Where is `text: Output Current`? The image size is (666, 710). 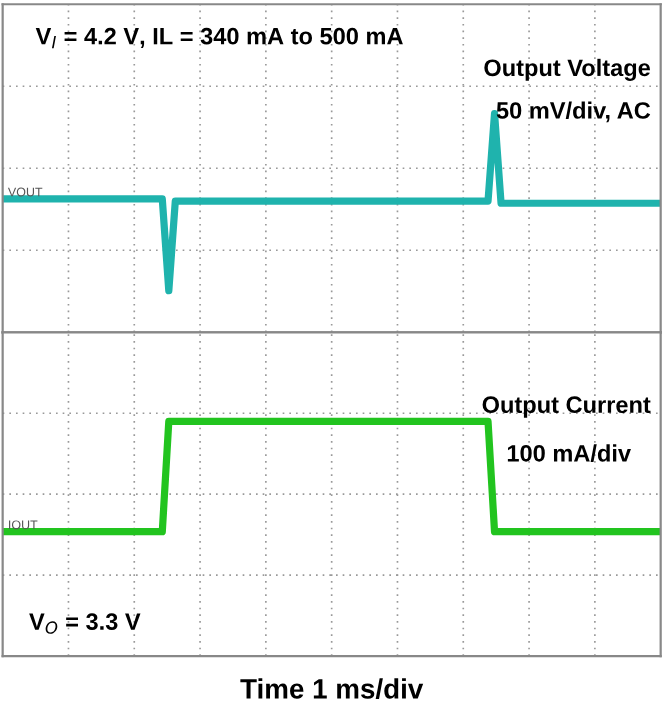
text: Output Current is located at coordinates (566, 407).